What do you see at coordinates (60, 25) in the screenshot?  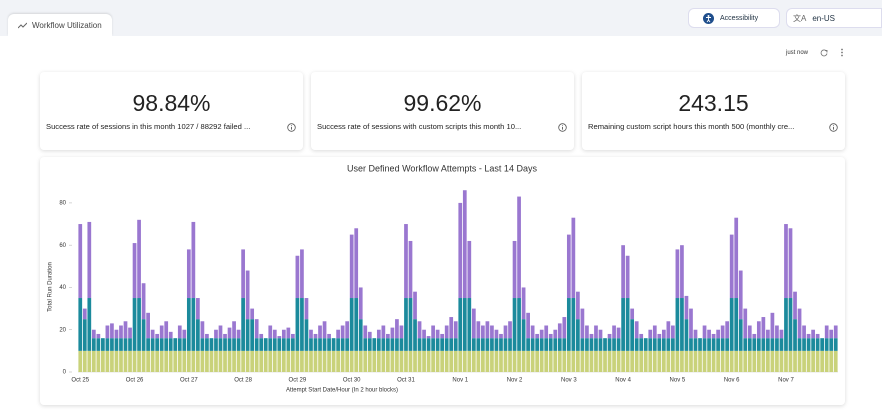 I see `tab: Workflow Utilization` at bounding box center [60, 25].